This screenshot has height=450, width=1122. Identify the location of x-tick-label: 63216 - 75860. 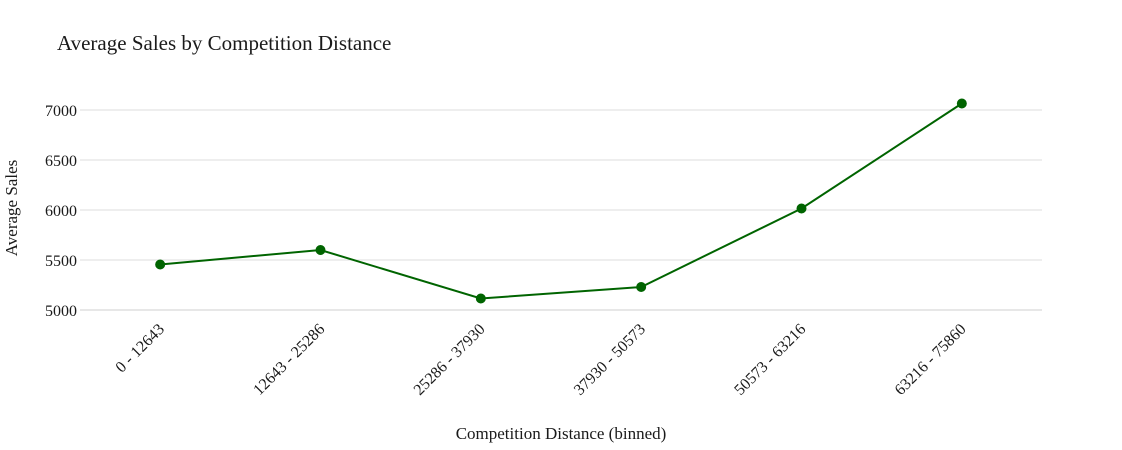
(931, 360).